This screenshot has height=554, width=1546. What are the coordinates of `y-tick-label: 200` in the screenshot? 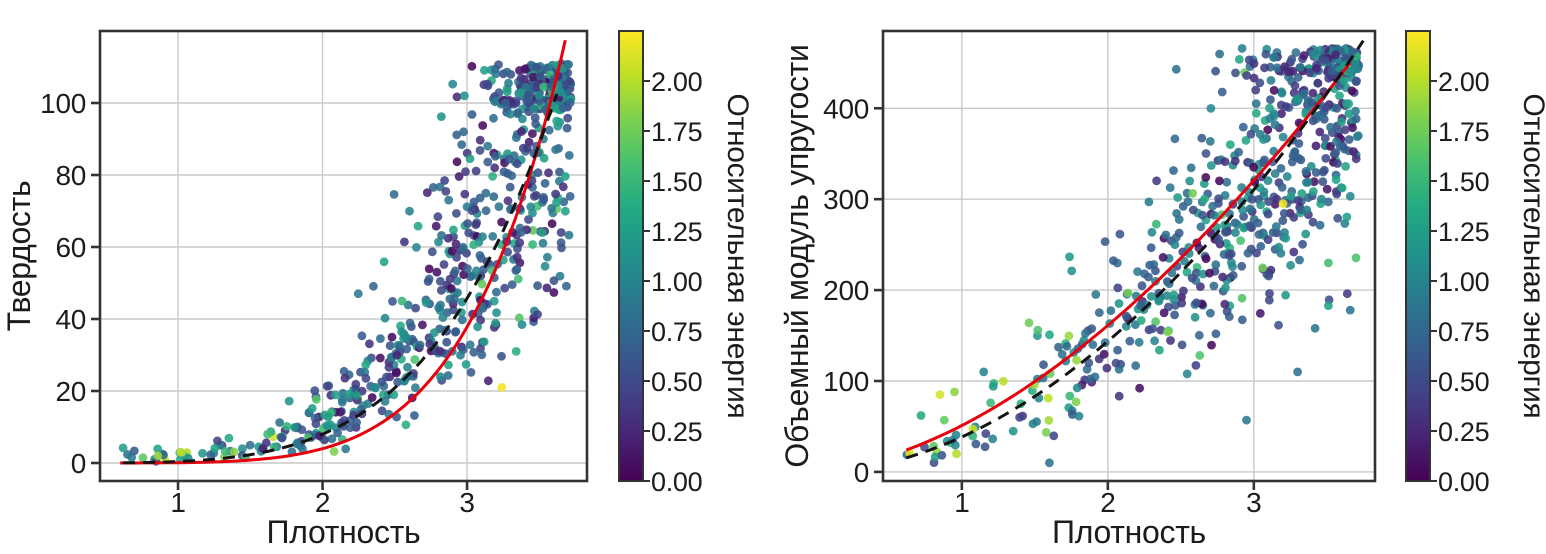 It's located at (846, 290).